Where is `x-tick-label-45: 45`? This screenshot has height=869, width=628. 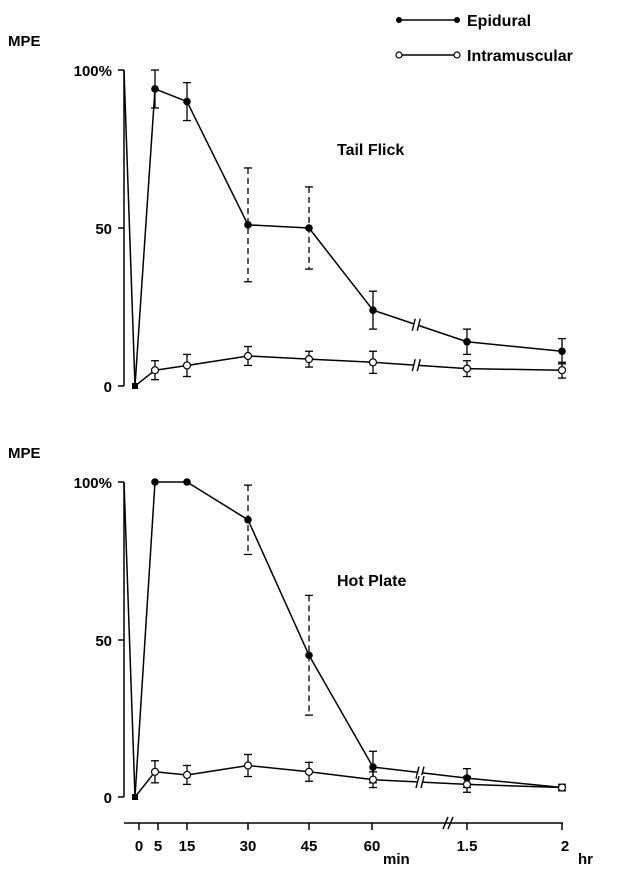 x-tick-label-45: 45 is located at coordinates (309, 846).